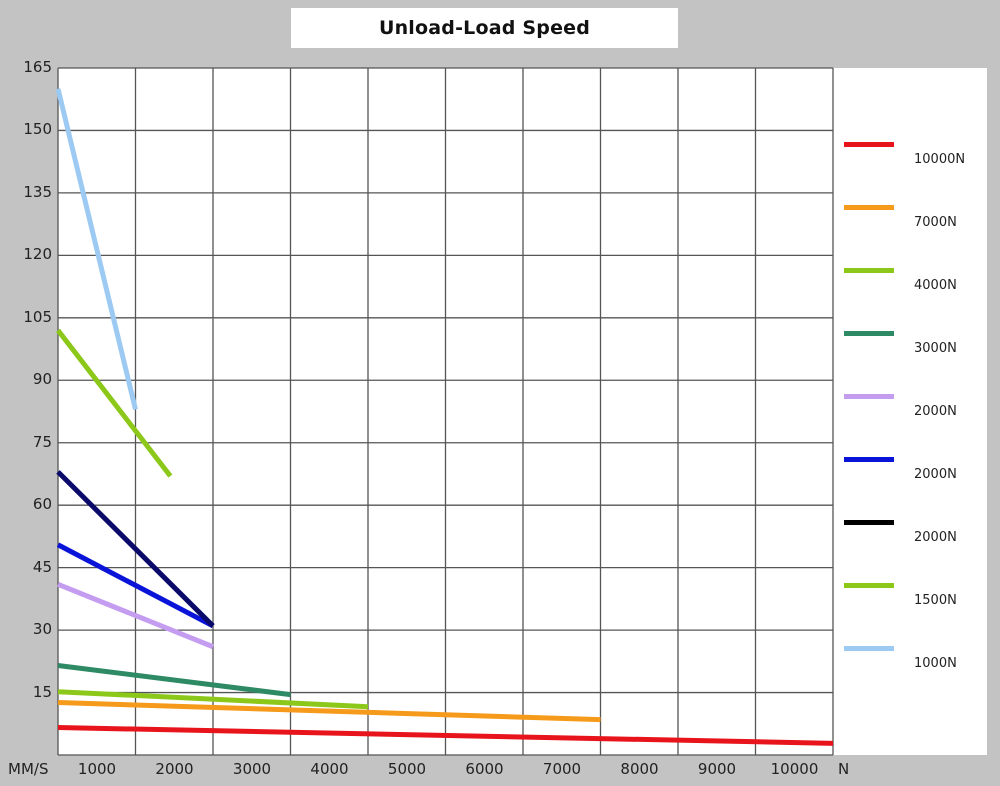  Describe the element at coordinates (935, 285) in the screenshot. I see `legend-label: 4000N` at that location.